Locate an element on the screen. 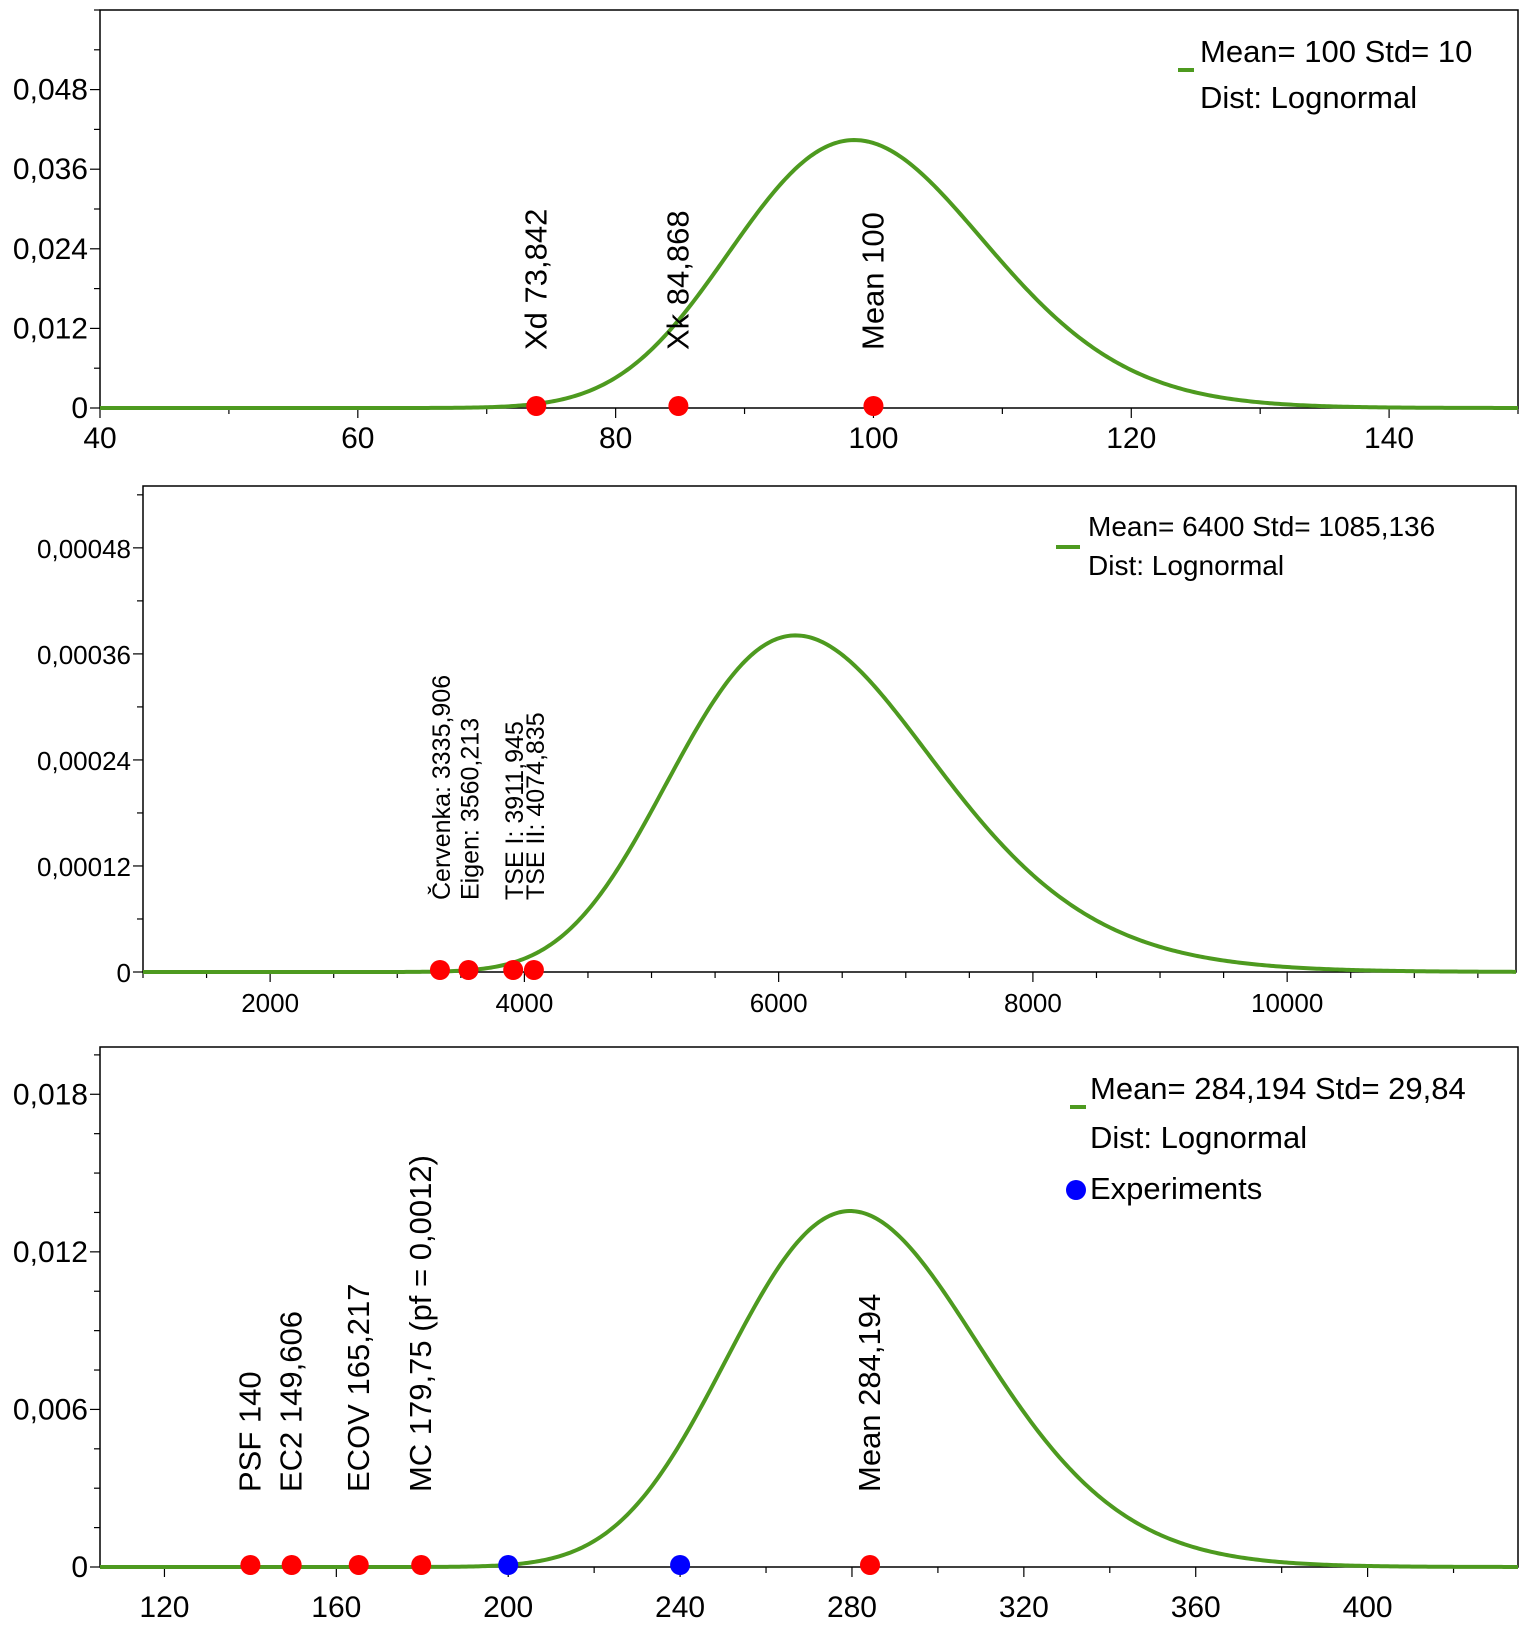 This screenshot has width=1529, height=1639. marker-label: TSE I: 3911,945 is located at coordinates (515, 810).